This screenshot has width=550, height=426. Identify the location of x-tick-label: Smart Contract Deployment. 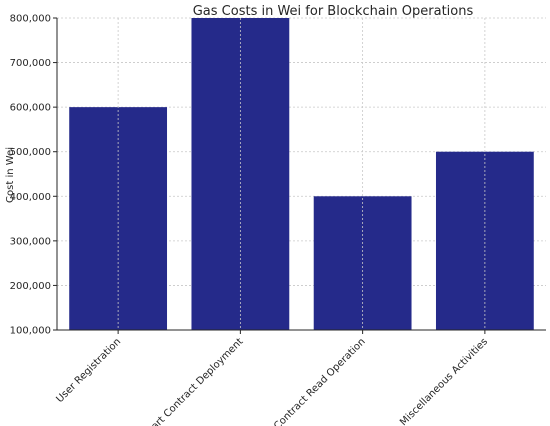
(191, 381).